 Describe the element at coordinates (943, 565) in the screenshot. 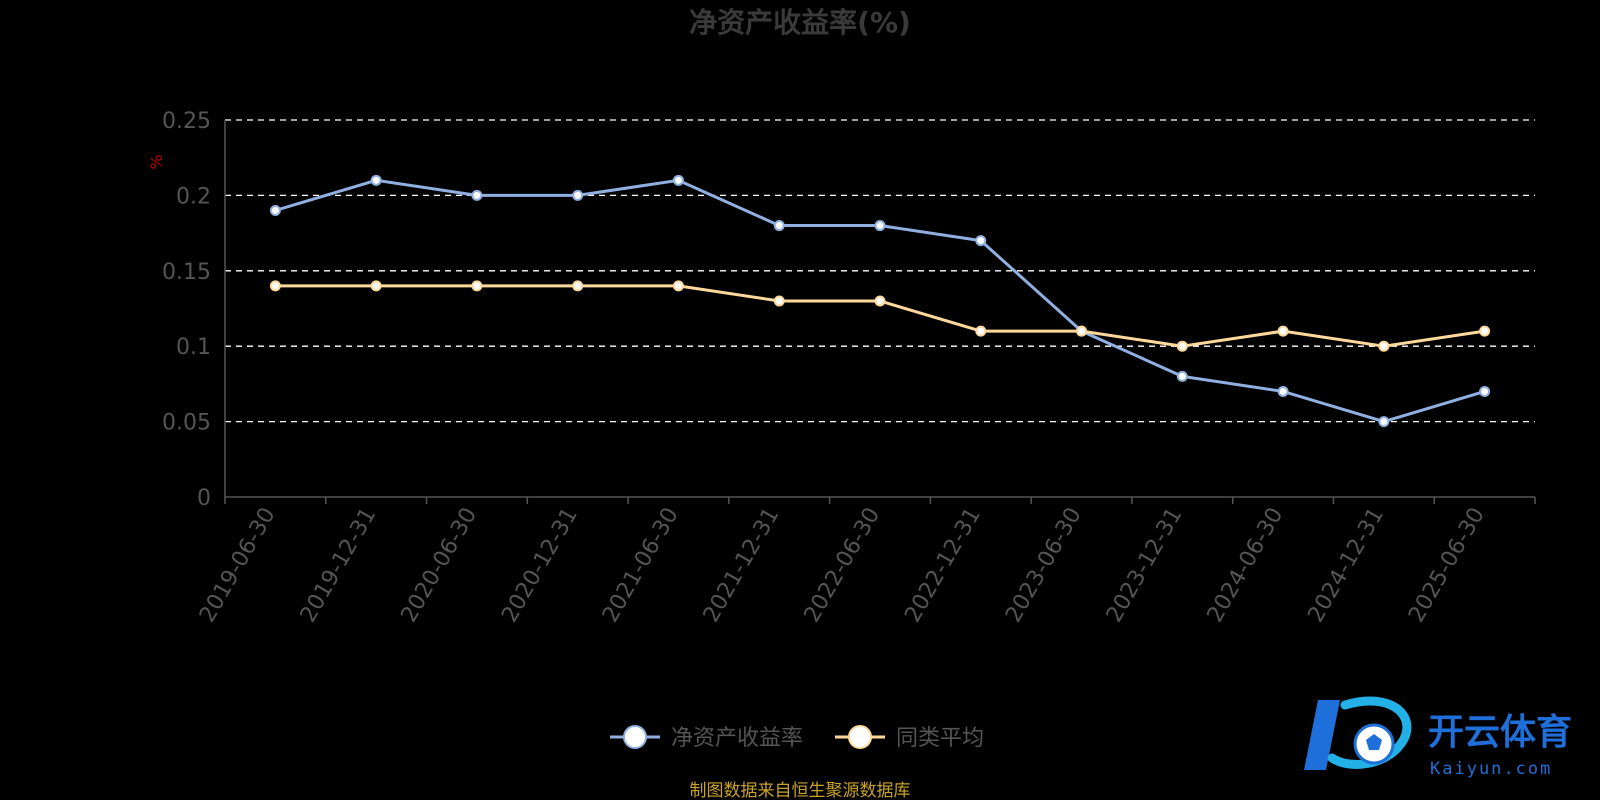

I see `x-tick-label: 2022-12-31` at that location.